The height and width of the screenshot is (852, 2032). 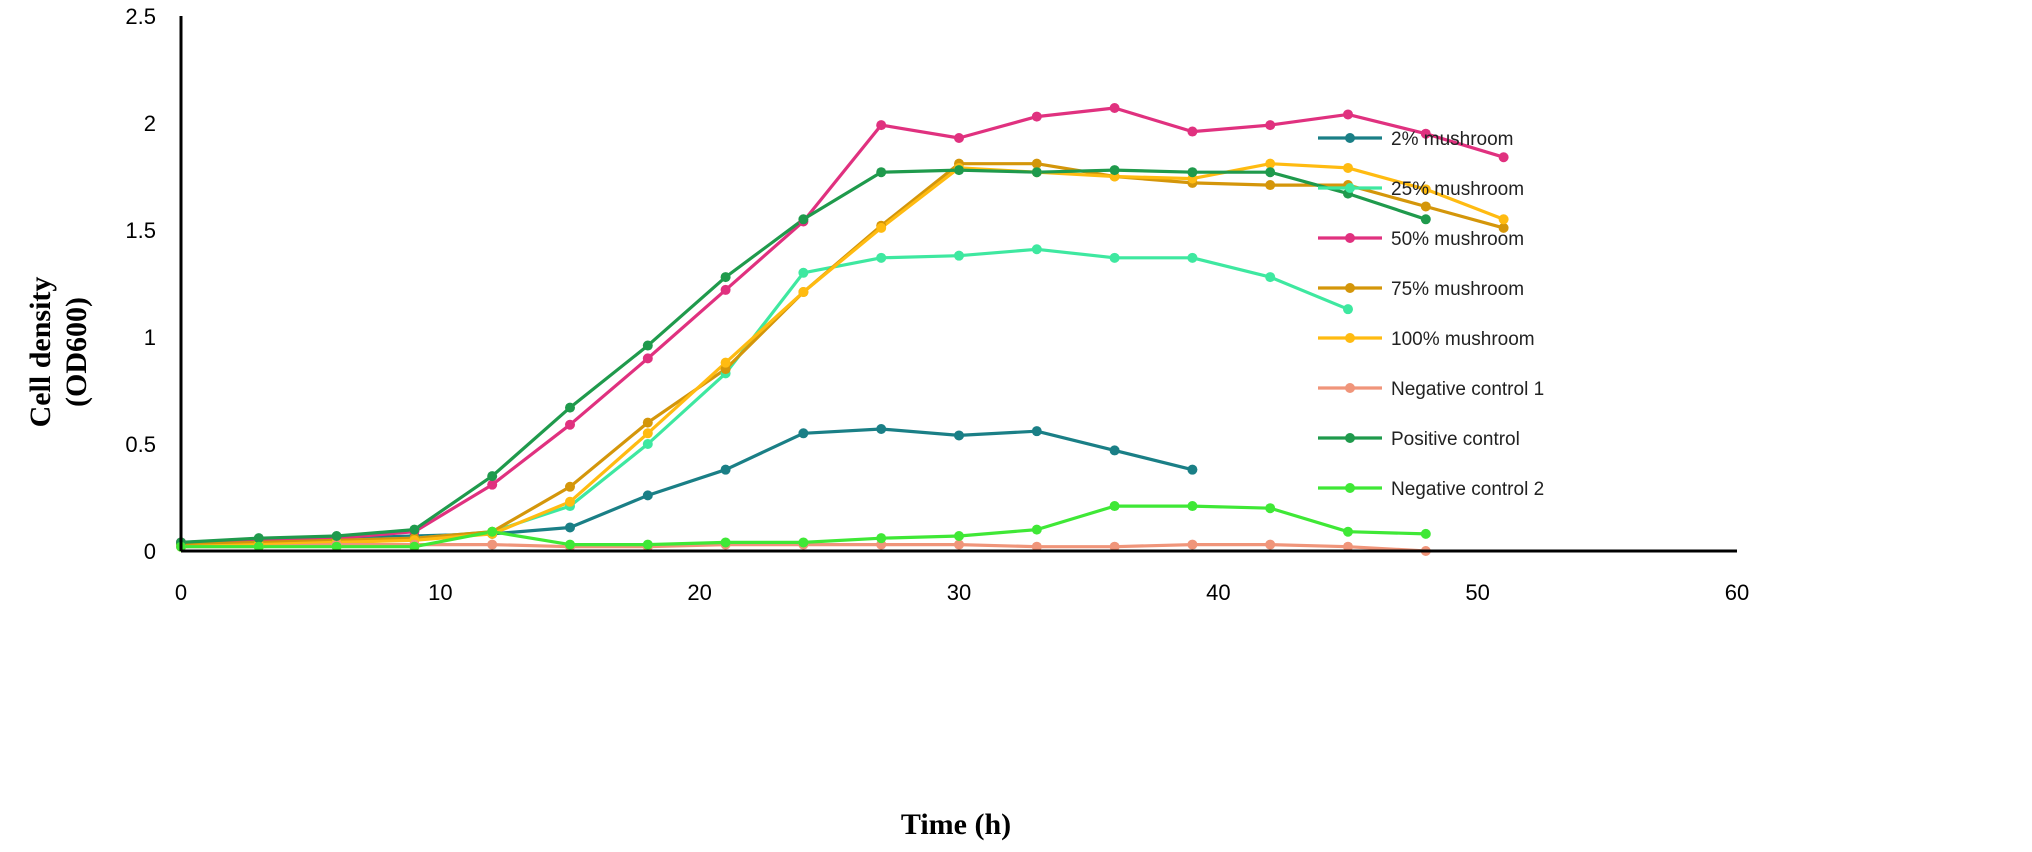 What do you see at coordinates (58, 352) in the screenshot?
I see `y-axis-title: Cell density (OD600)` at bounding box center [58, 352].